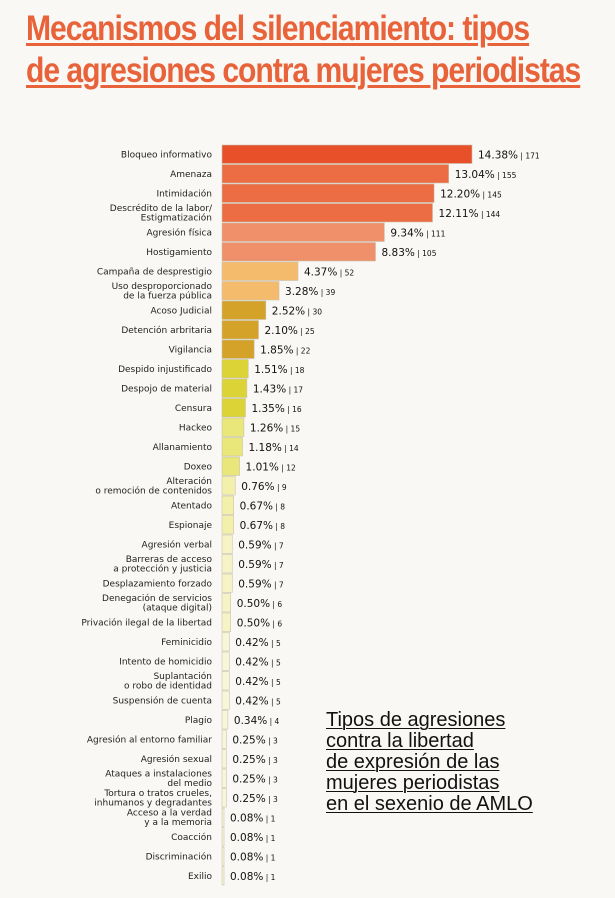  Describe the element at coordinates (167, 155) in the screenshot. I see `category-label: Bloqueo informativo` at that location.